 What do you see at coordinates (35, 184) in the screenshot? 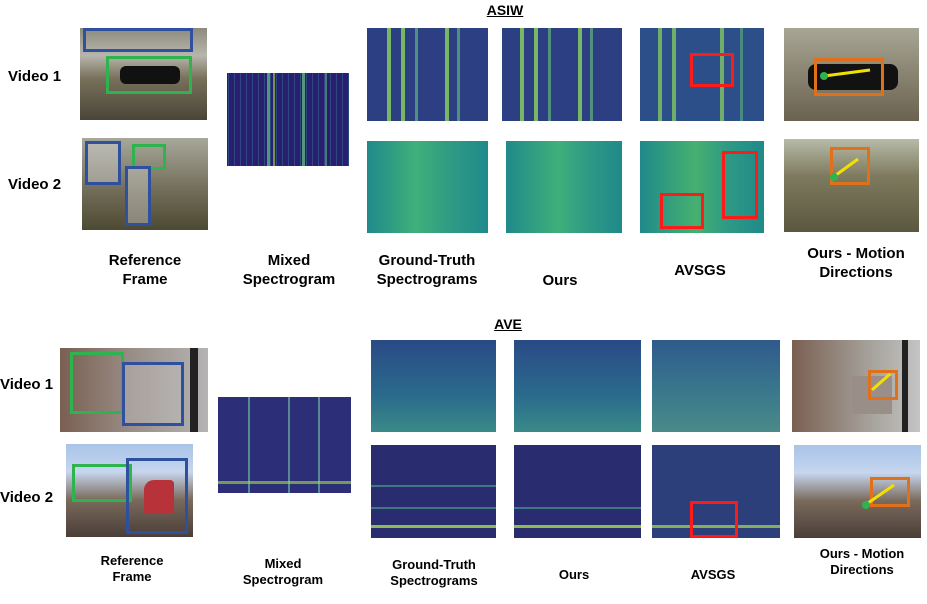
I see `row-label-asiw-video2: Video 2` at bounding box center [35, 184].